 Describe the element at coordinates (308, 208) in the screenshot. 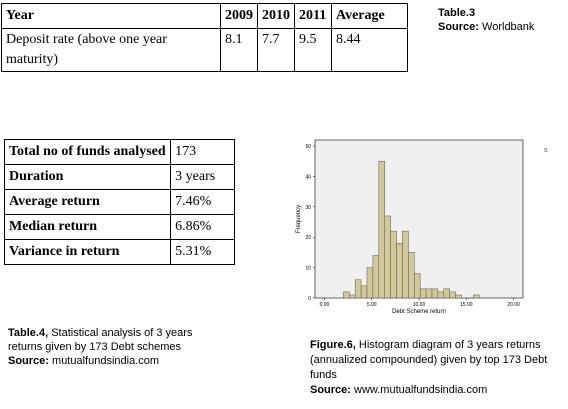

I see `y-tick-label-3: 30` at that location.